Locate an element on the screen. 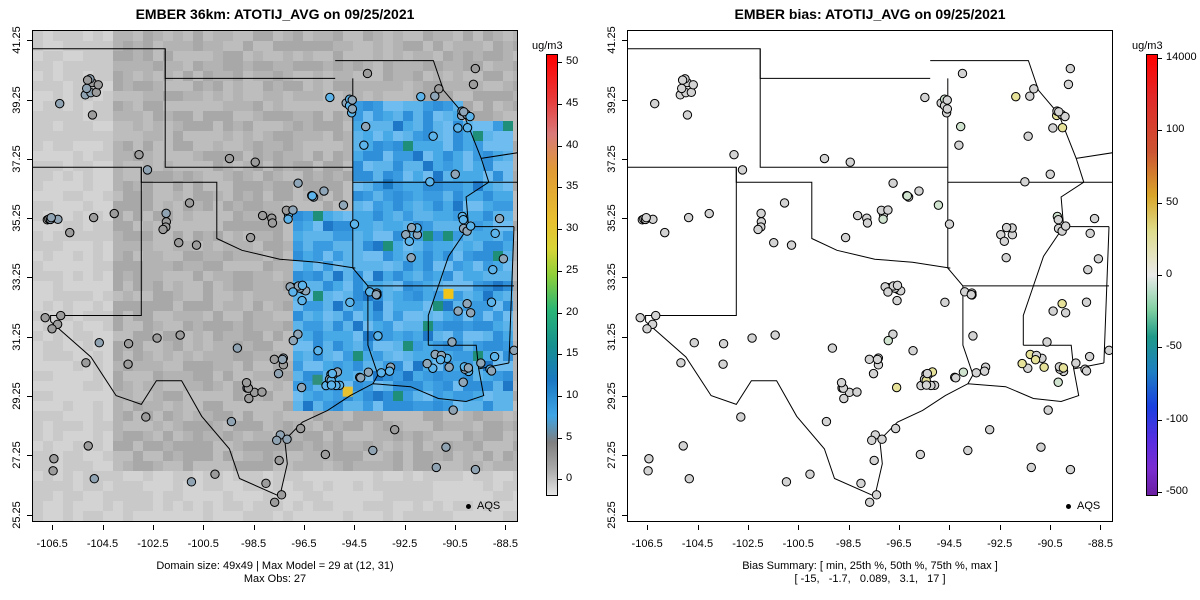 The width and height of the screenshot is (1200, 600). left-legend-label: AQS is located at coordinates (489, 506).